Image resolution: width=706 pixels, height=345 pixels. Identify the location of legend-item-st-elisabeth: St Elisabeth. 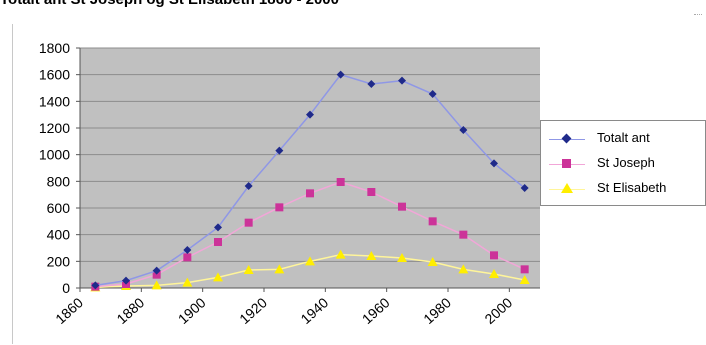
(623, 189).